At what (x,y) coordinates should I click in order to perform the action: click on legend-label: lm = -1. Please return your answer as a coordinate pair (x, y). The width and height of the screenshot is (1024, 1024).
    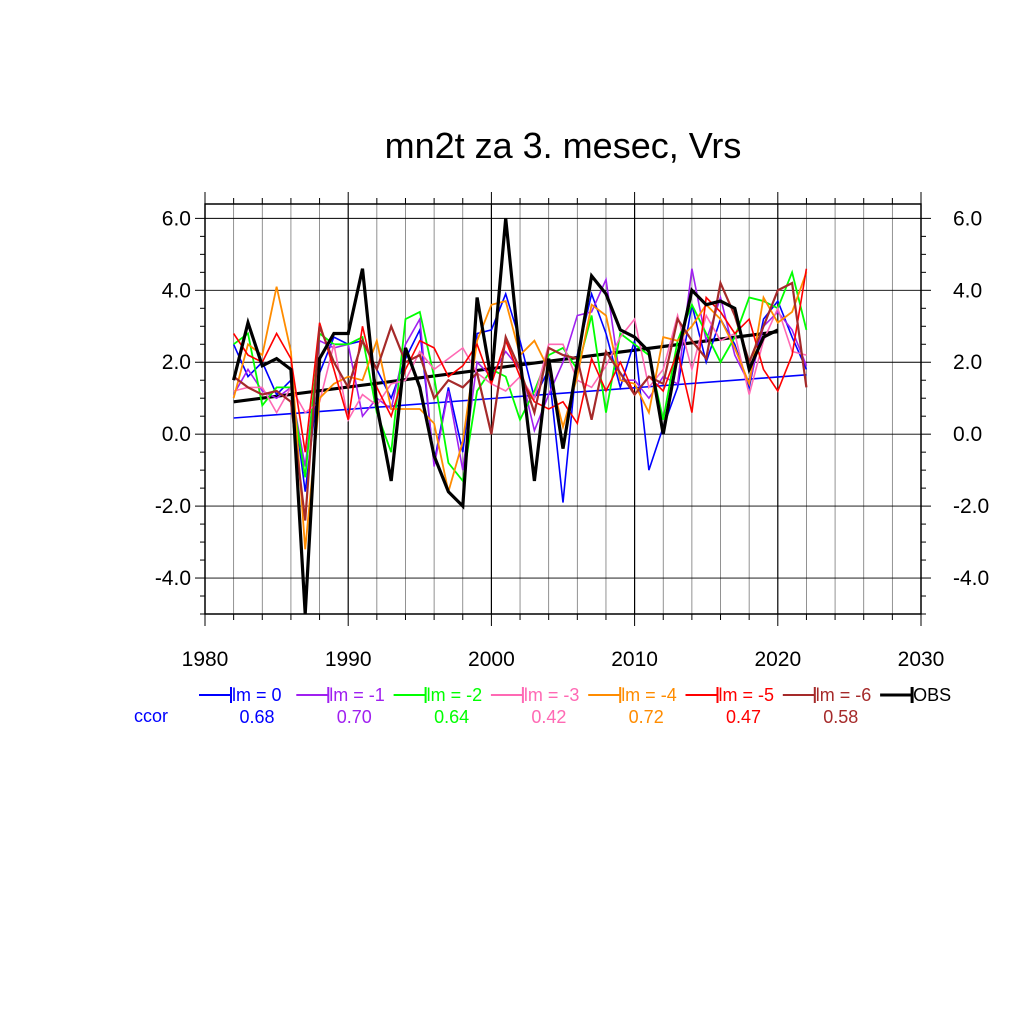
    Looking at the image, I should click on (357, 695).